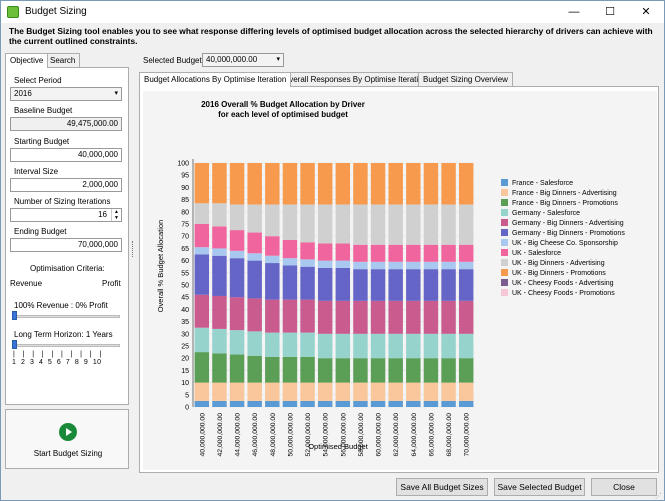 The image size is (665, 501). What do you see at coordinates (23, 93) in the screenshot?
I see `select-period-value: 2016` at bounding box center [23, 93].